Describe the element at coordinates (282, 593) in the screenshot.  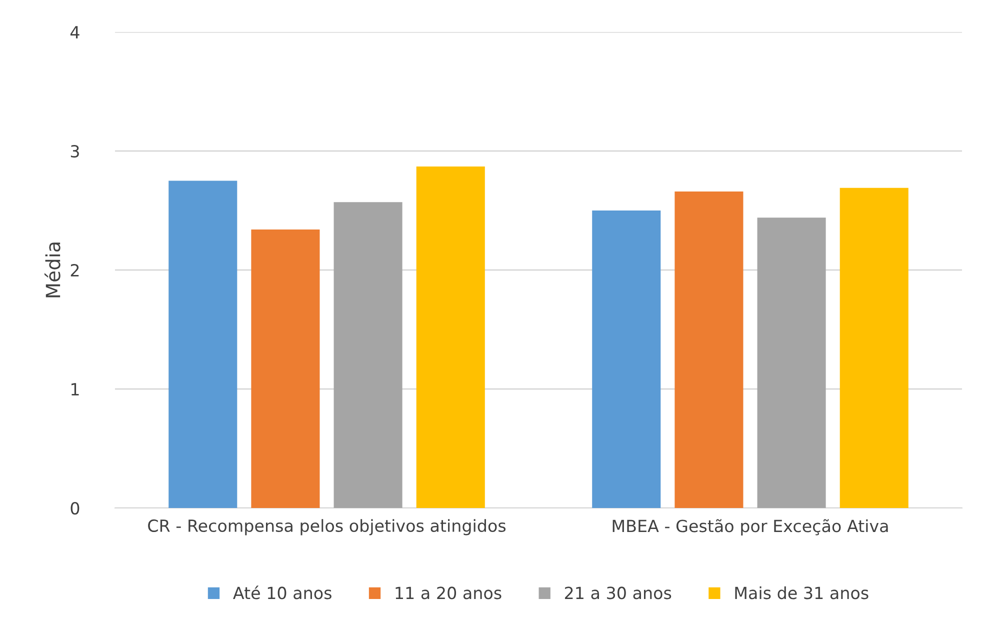
I see `legend-label: Até 10 anos` at that location.